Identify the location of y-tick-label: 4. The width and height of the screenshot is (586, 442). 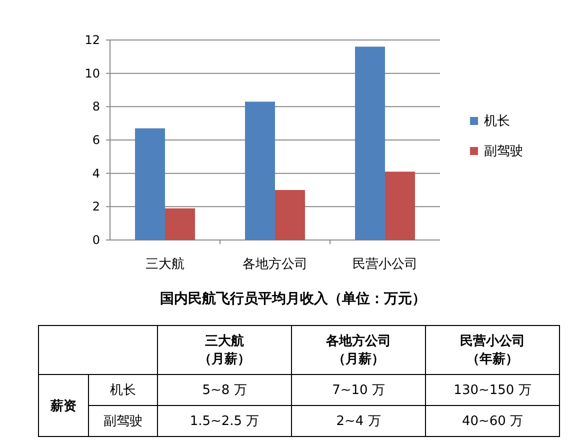
(96, 173).